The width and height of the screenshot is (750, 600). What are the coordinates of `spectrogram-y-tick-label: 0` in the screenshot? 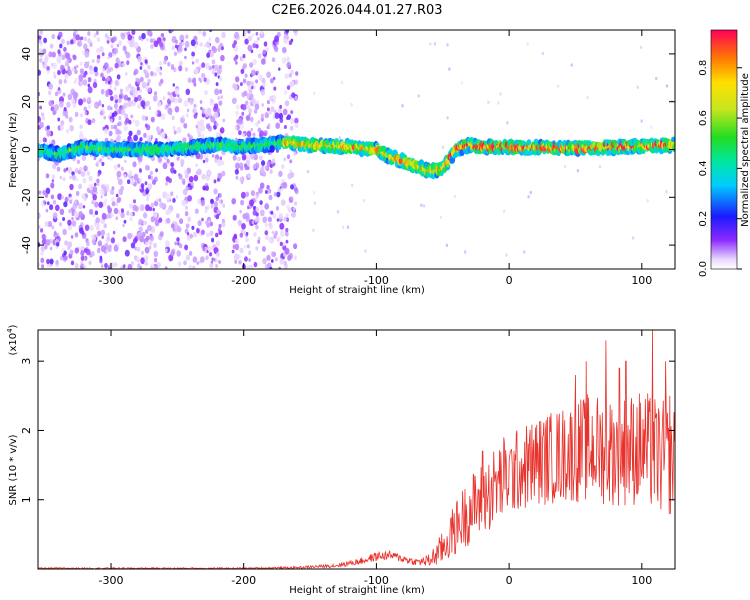 It's located at (26, 149).